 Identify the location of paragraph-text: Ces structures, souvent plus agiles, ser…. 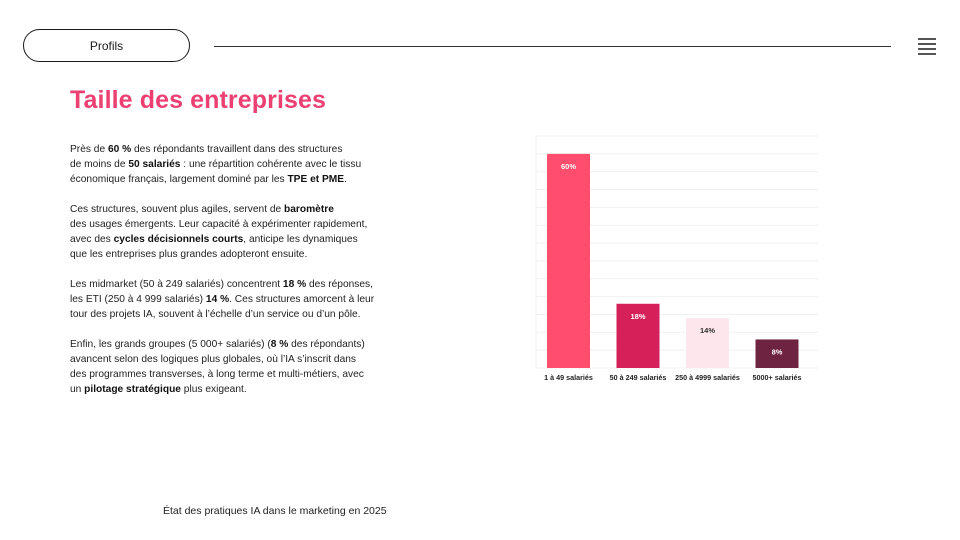
(177, 209).